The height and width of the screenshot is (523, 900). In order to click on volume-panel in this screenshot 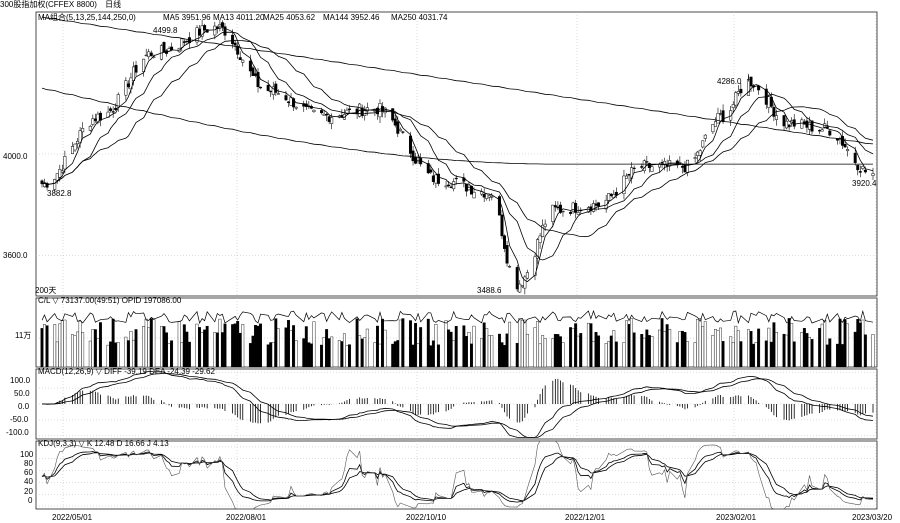, I will do `click(457, 338)`.